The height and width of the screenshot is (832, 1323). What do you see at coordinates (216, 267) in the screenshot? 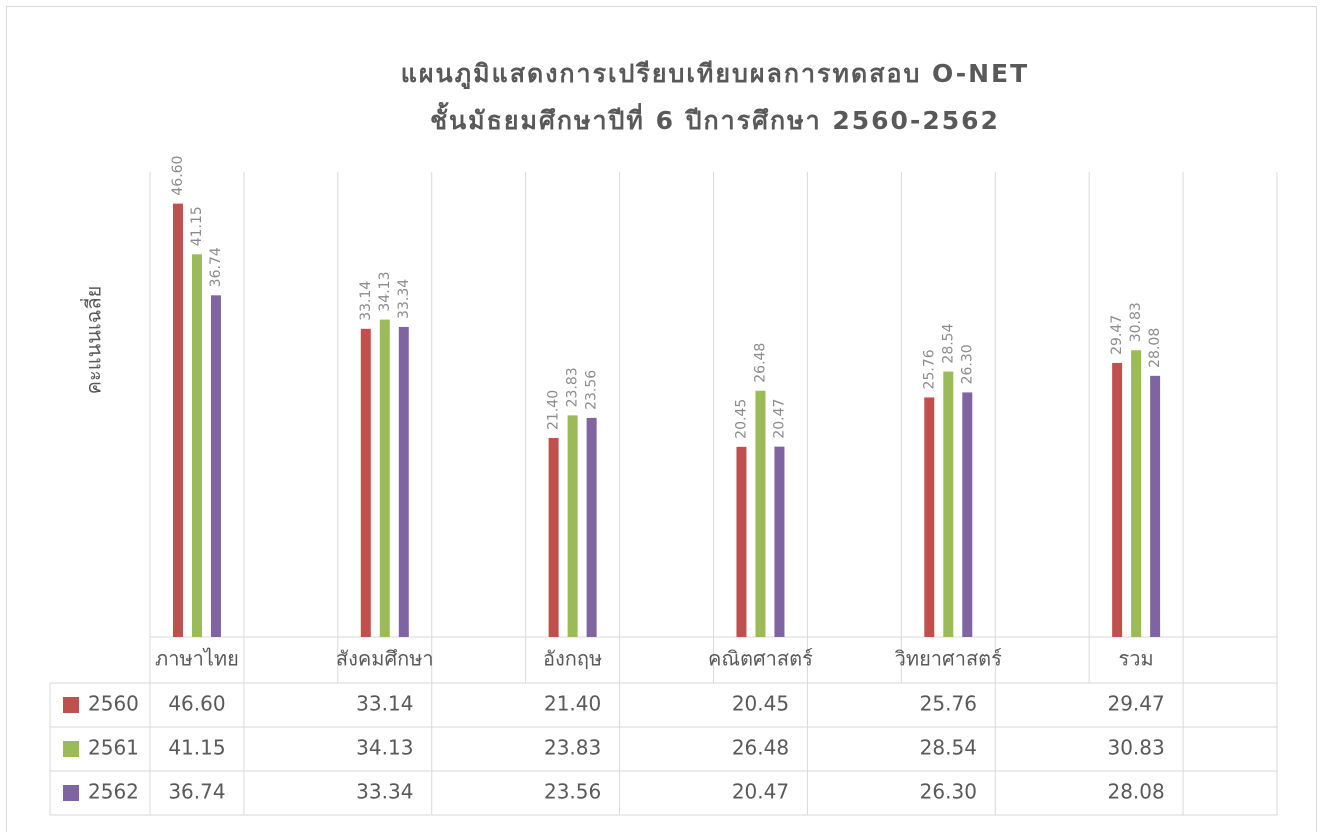
I see `value-label: 36.74` at bounding box center [216, 267].